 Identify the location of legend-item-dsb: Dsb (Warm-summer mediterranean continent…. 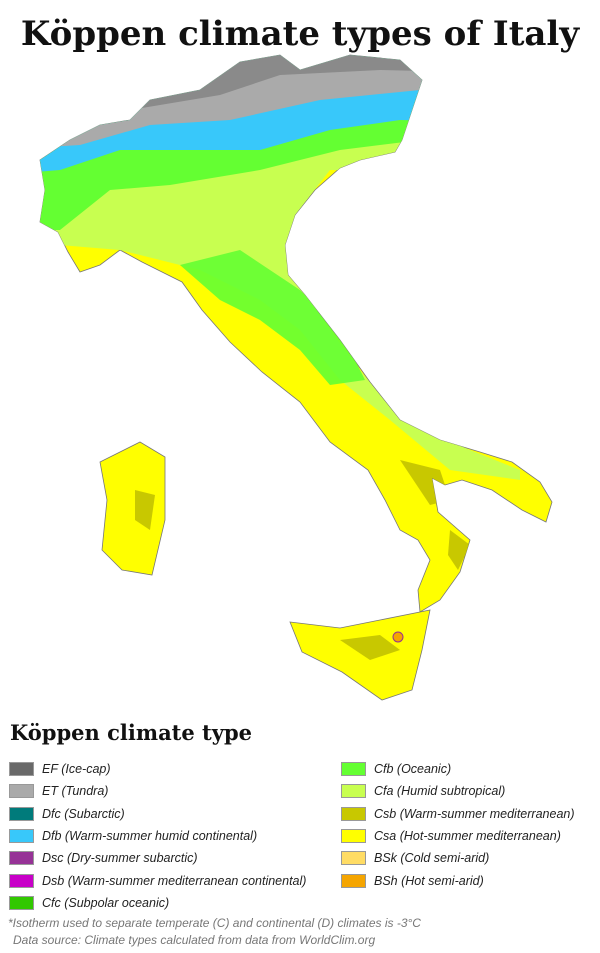
(157, 880).